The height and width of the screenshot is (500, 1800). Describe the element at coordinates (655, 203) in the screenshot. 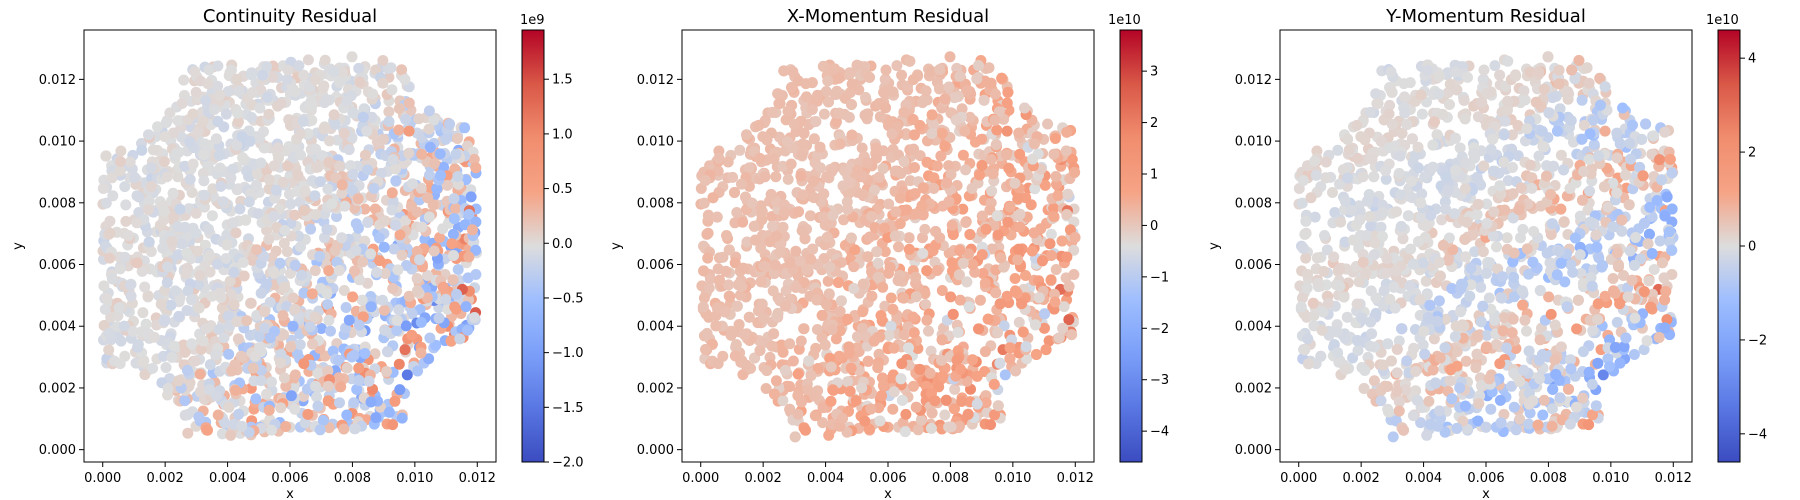

I see `y-tick-label: 0.008` at that location.